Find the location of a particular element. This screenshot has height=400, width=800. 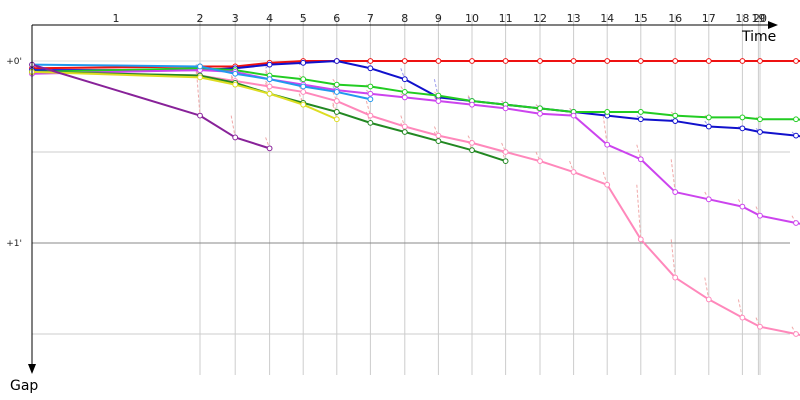

lap-label: 15 is located at coordinates (641, 18).